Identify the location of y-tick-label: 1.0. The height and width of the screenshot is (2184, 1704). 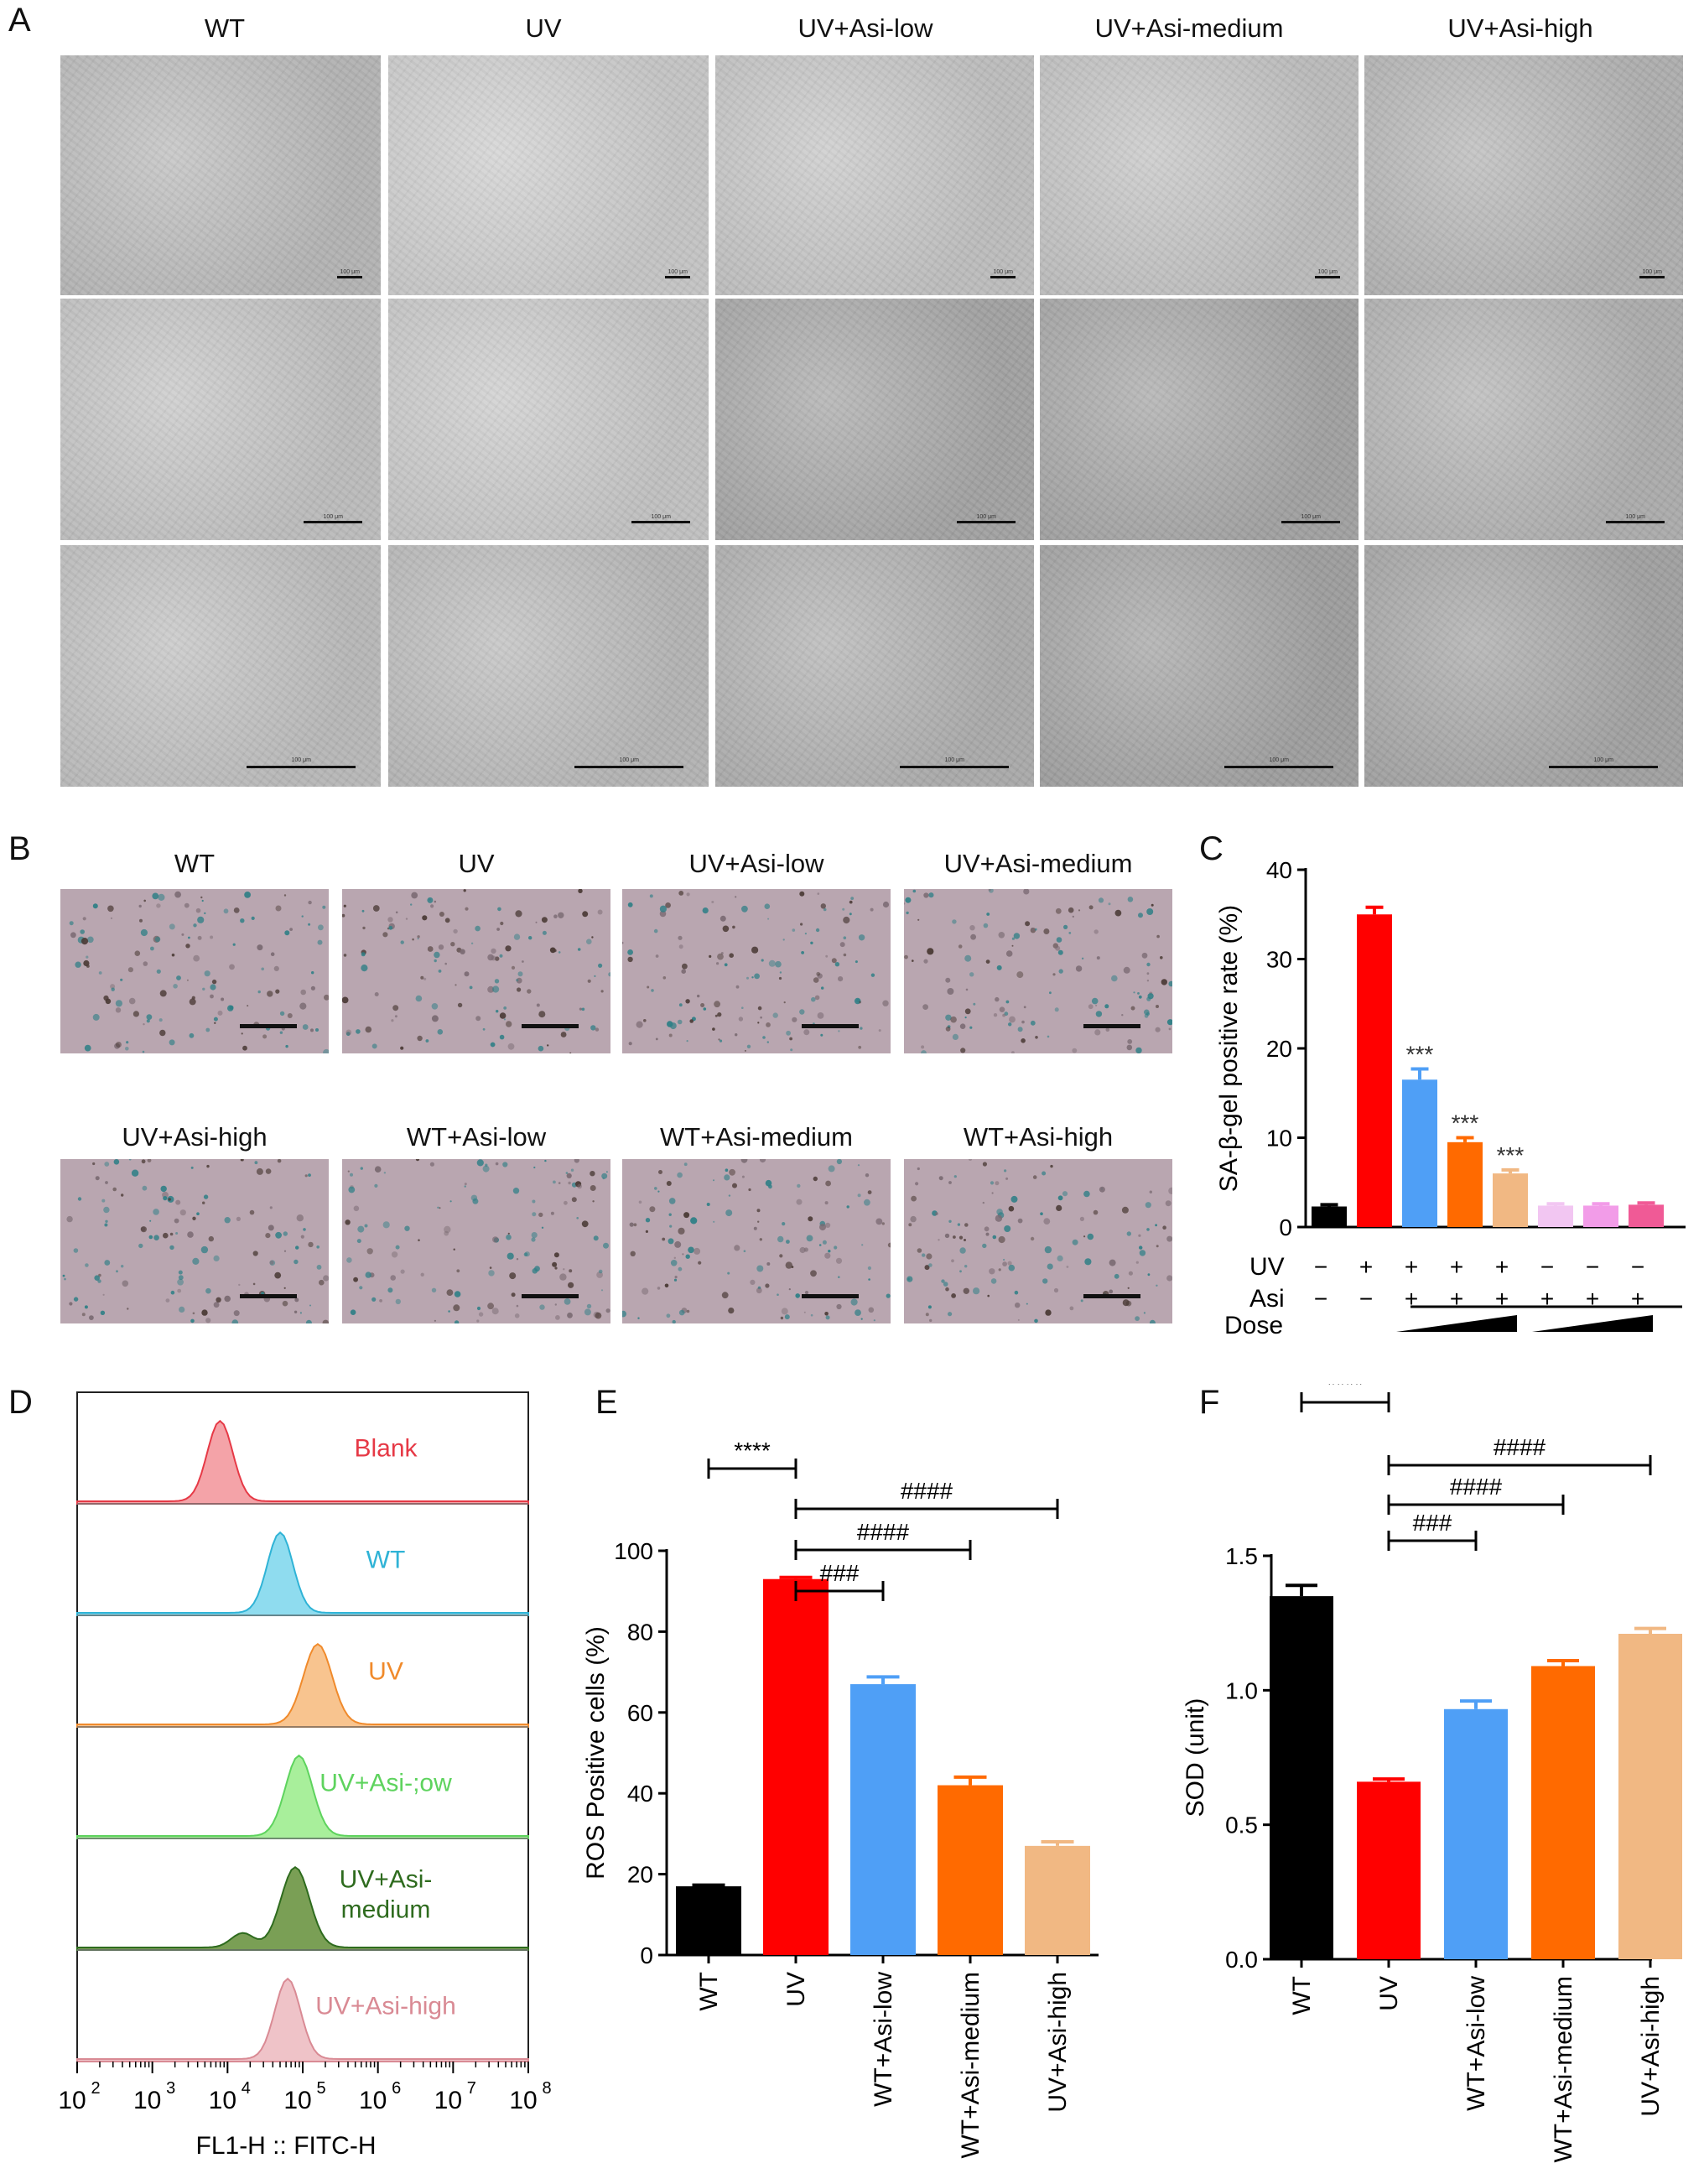
(1241, 1690).